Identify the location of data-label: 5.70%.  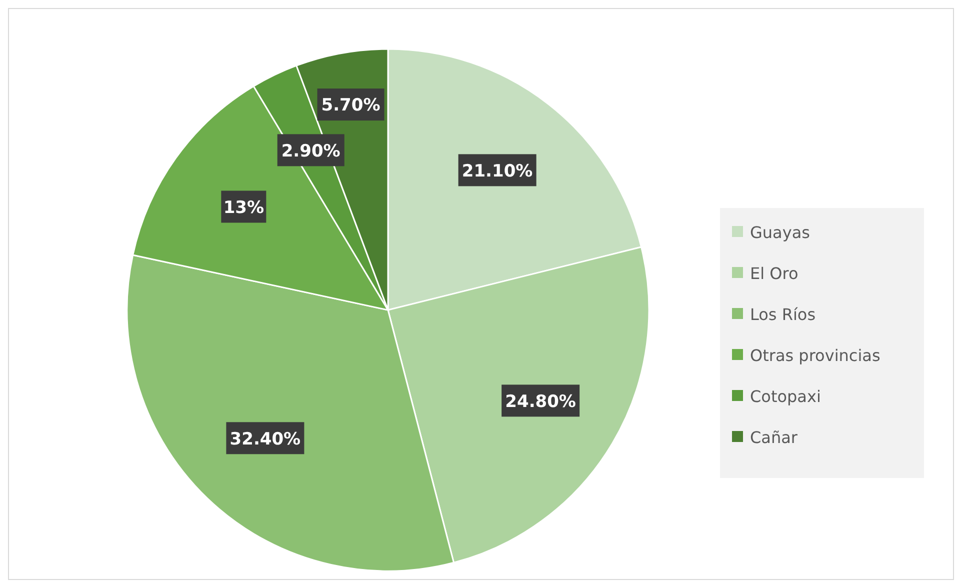
(350, 106).